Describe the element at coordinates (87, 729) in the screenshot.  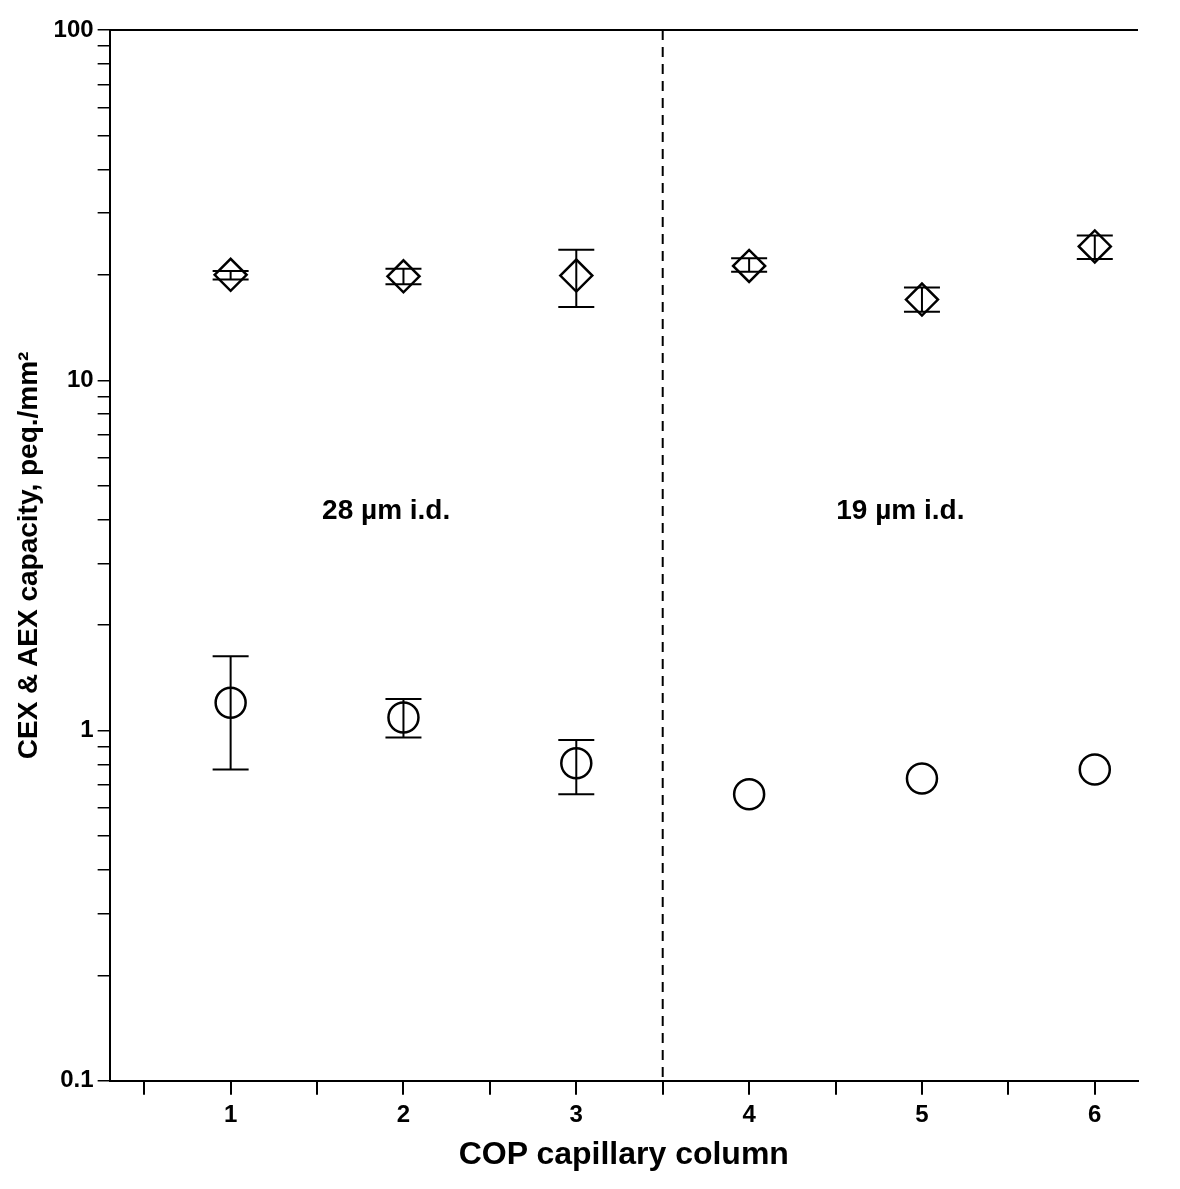
I see `y-tick-label: 1` at that location.